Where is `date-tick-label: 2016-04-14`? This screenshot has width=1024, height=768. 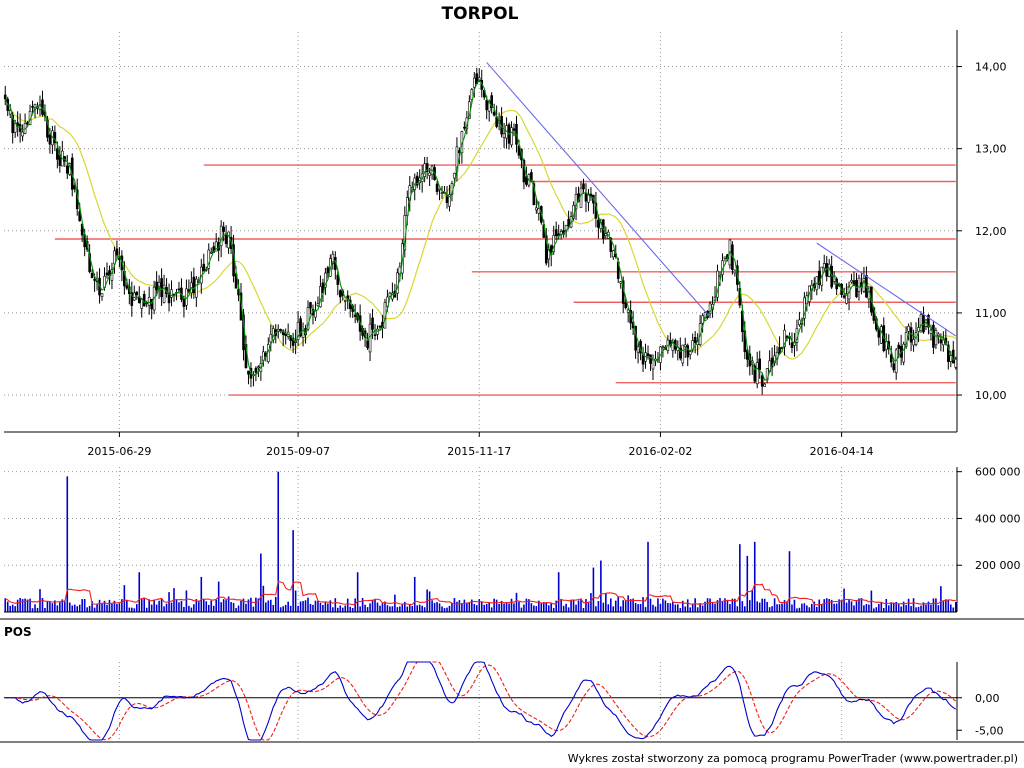 date-tick-label: 2016-04-14 is located at coordinates (842, 451).